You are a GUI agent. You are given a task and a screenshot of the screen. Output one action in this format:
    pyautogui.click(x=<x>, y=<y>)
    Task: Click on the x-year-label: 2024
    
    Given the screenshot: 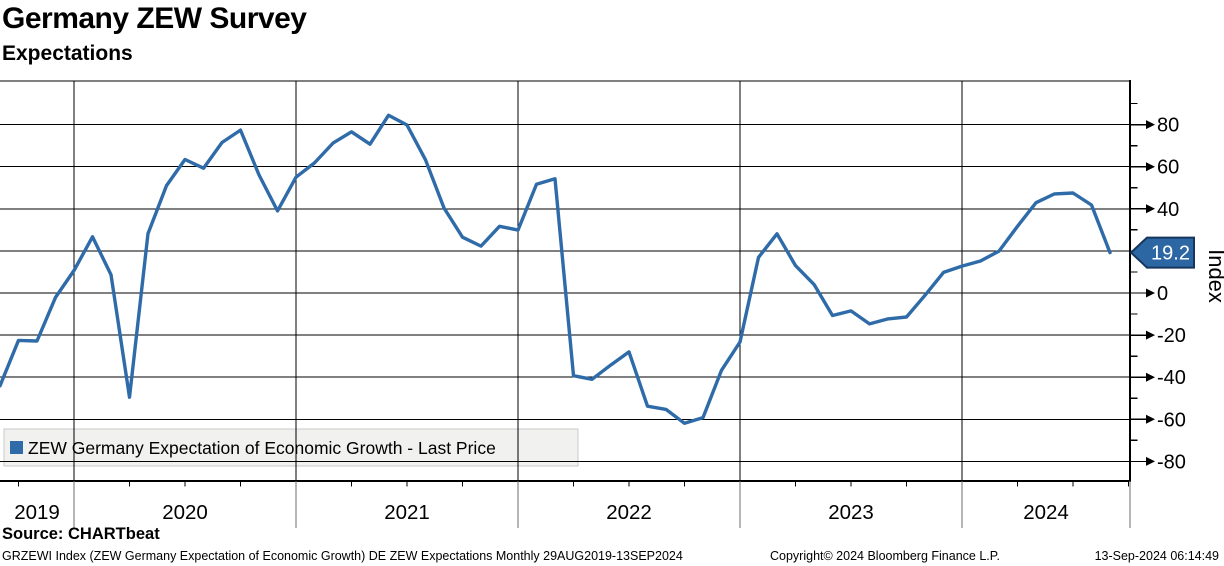 What is the action you would take?
    pyautogui.click(x=1046, y=512)
    